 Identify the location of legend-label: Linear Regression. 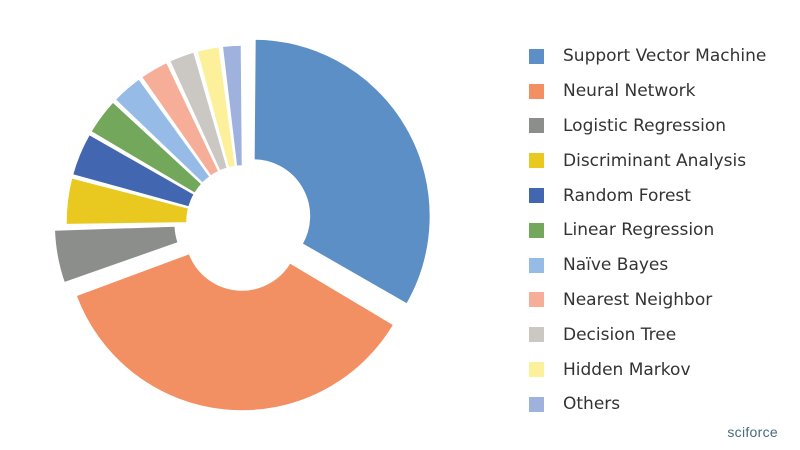
(639, 230).